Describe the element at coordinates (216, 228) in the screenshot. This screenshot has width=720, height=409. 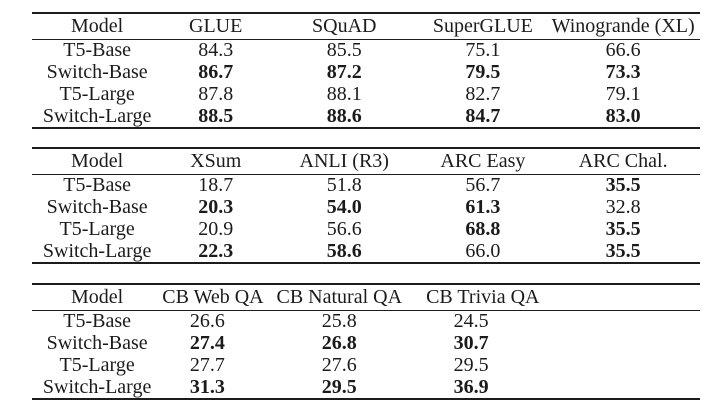
I see `score-cell: 20.9` at that location.